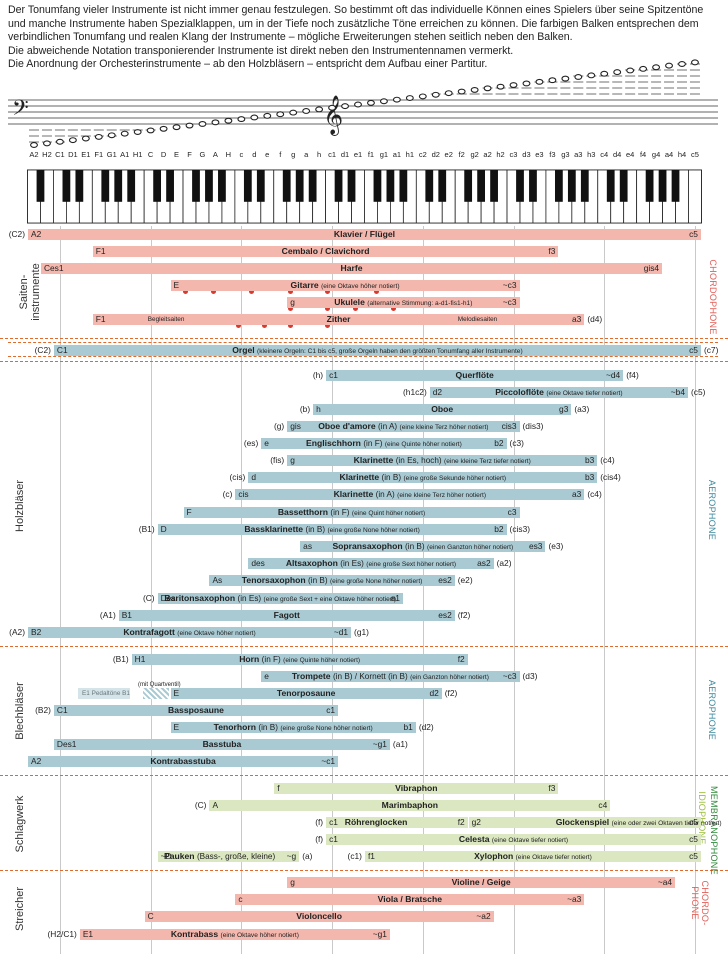 The height and width of the screenshot is (960, 728). Describe the element at coordinates (589, 477) in the screenshot. I see `range-high-note: b3` at that location.